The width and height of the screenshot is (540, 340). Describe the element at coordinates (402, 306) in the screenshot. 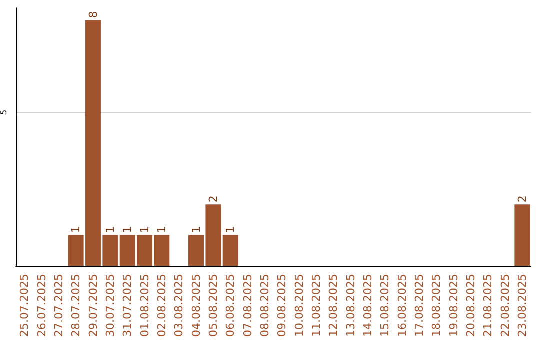

I see `x-tick-label: 16.08.2025` at that location.